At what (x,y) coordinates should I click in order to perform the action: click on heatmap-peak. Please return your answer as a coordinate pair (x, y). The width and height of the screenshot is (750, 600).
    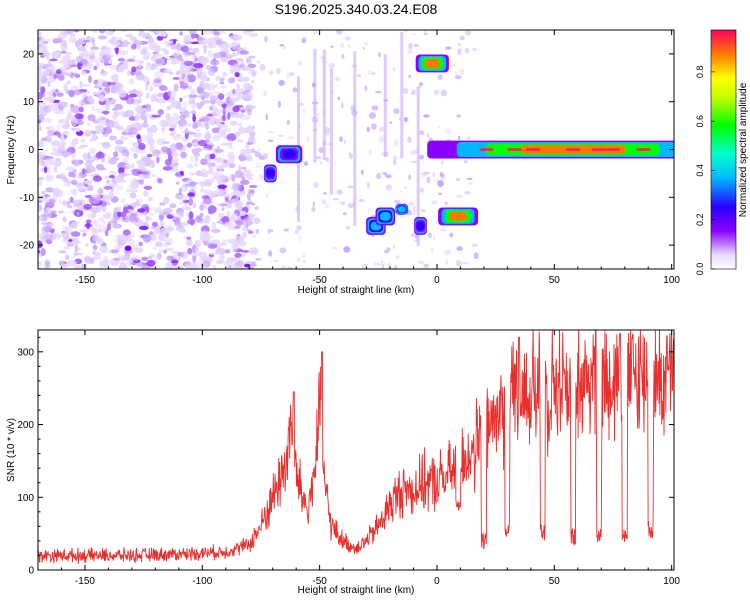
    Looking at the image, I should click on (598, 149).